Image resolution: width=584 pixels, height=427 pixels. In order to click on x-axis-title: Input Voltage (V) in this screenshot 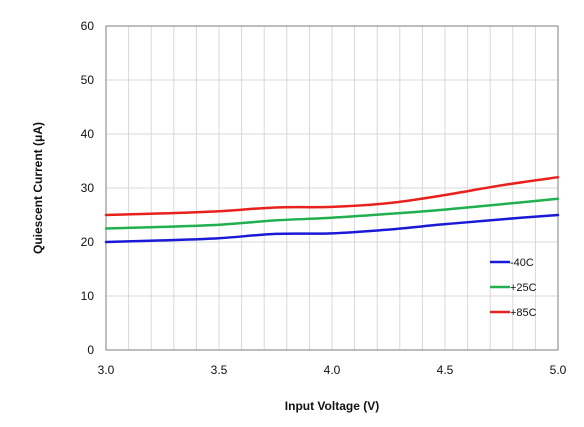, I will do `click(332, 406)`.